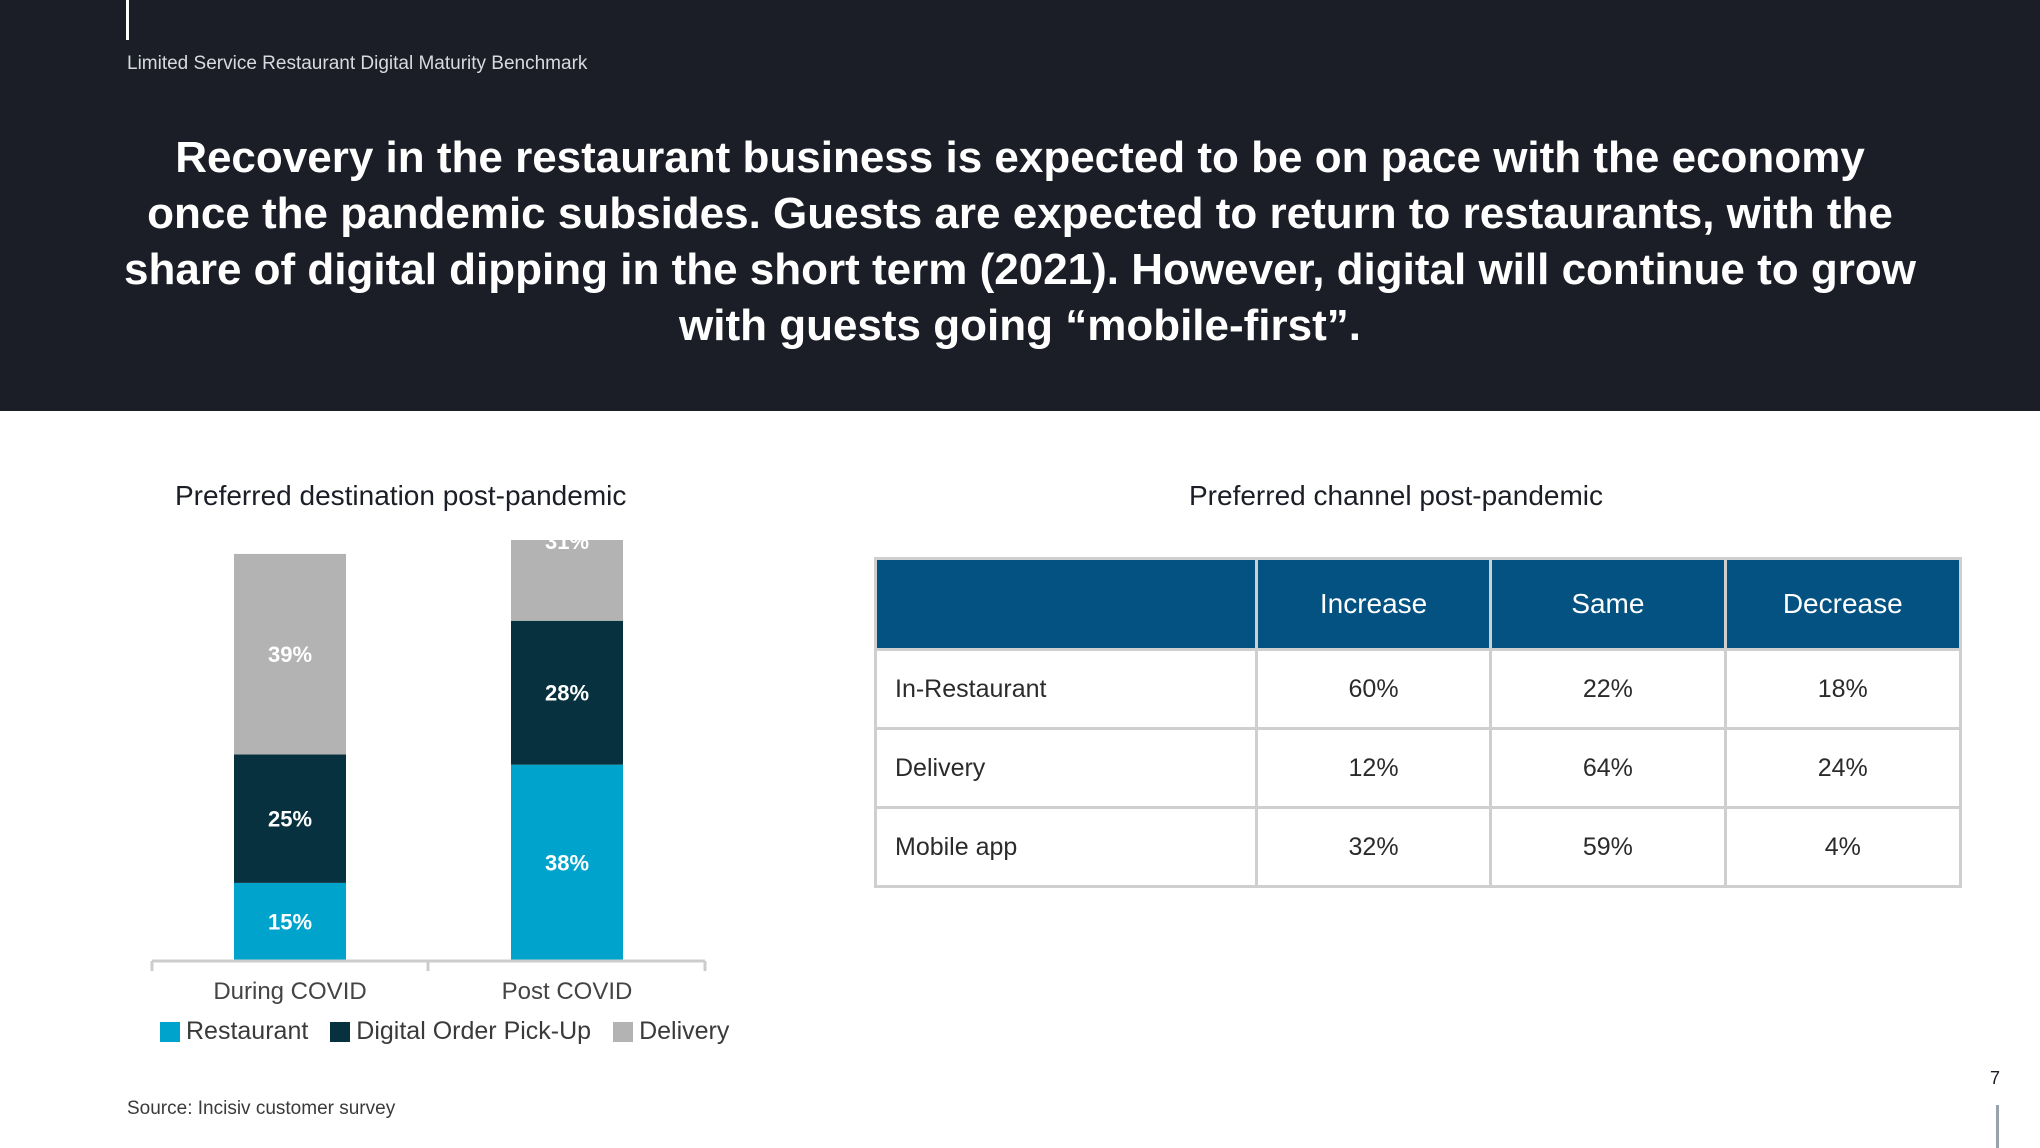 This screenshot has height=1148, width=2040. What do you see at coordinates (567, 991) in the screenshot?
I see `x-tick-label: Post COVID` at bounding box center [567, 991].